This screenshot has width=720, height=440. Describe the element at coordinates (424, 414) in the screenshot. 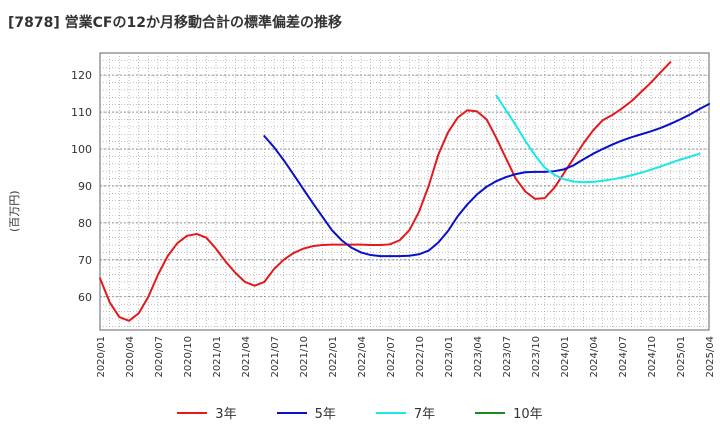

I see `legend-label: 7年` at that location.